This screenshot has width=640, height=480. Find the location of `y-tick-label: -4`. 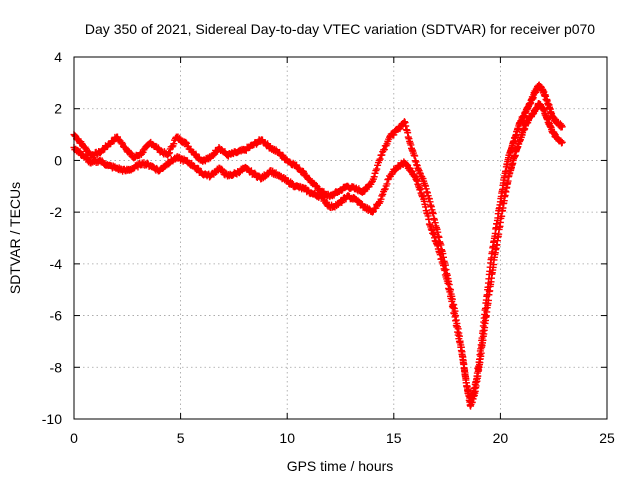

y-tick-label: -4 is located at coordinates (56, 264).